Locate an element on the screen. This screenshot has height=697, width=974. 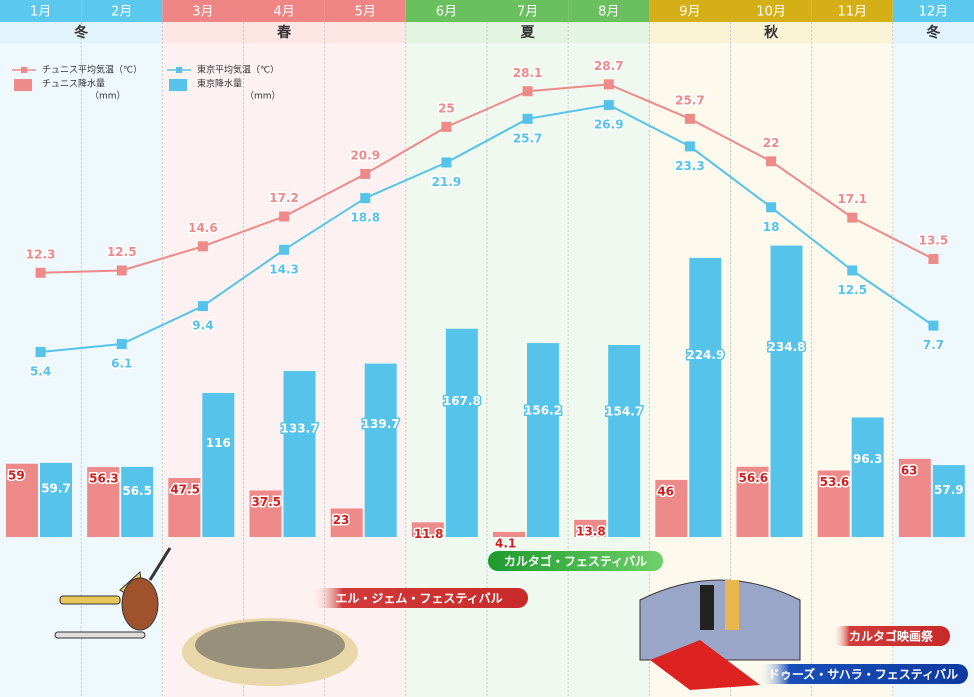
bar-value: 23 is located at coordinates (341, 520).